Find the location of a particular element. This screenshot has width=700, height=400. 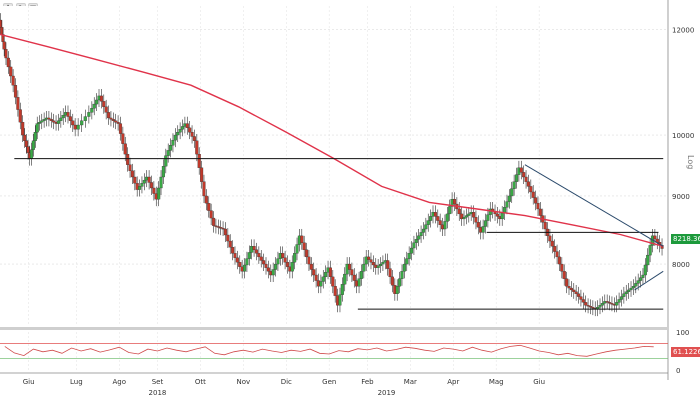

rsi-tick-label: 0 is located at coordinates (678, 371).